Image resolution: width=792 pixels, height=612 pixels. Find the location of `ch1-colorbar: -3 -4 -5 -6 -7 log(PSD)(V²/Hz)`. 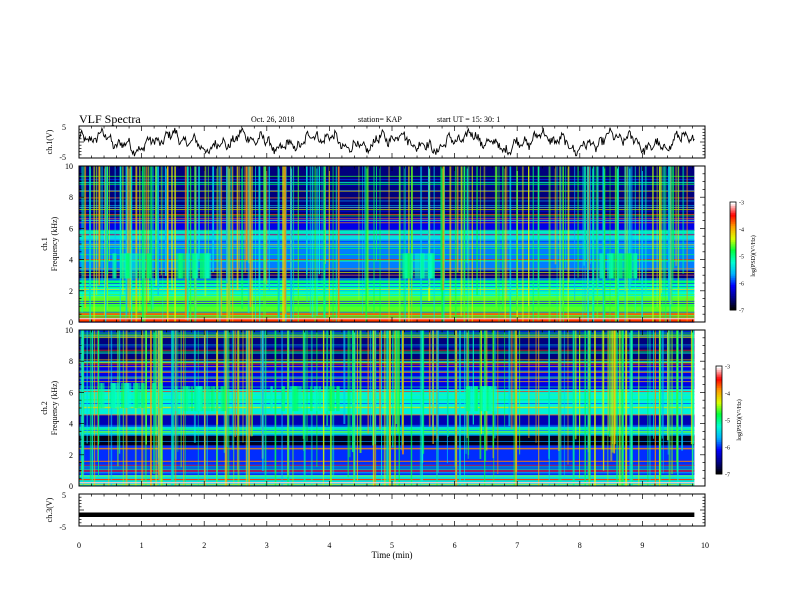

ch1-colorbar: -3 -4 -5 -6 -7 log(PSD)(V²/Hz) is located at coordinates (743, 258).